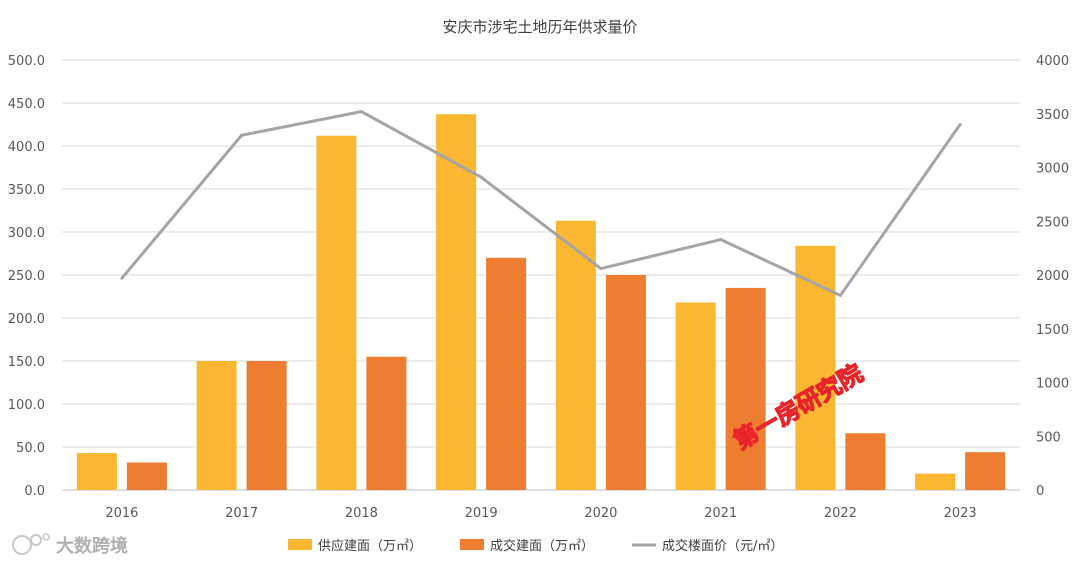  I want to click on legend: 供应建面（万㎡） 成交建面（万㎡） 成交楼面价（元/㎡）, so click(535, 546).